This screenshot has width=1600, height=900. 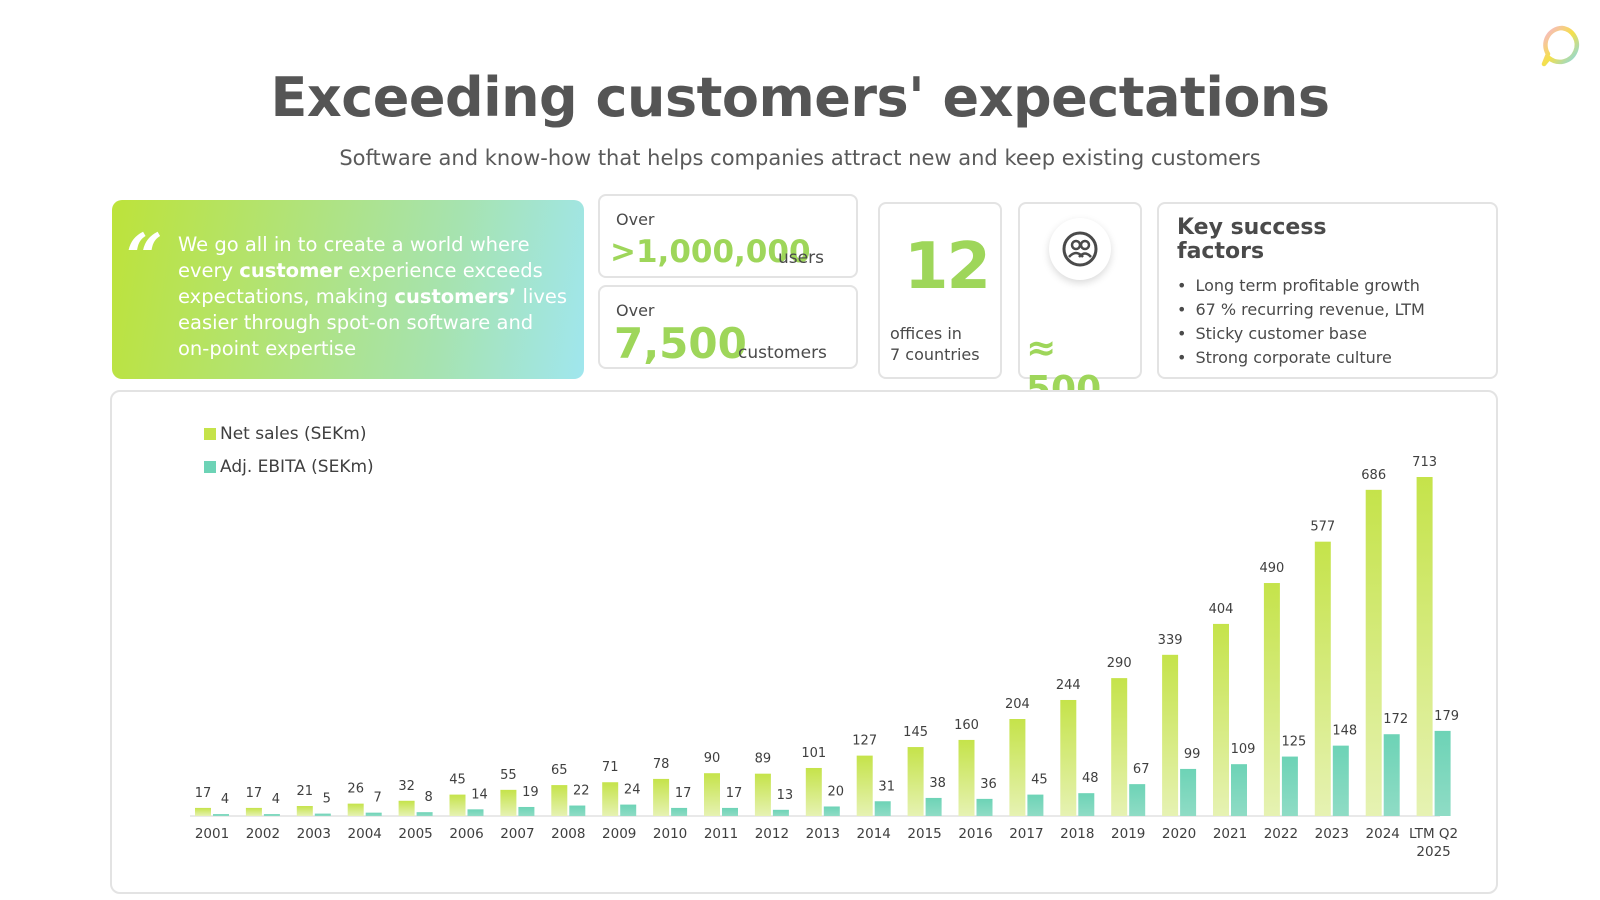 What do you see at coordinates (428, 797) in the screenshot?
I see `data-label-ebita: 8` at bounding box center [428, 797].